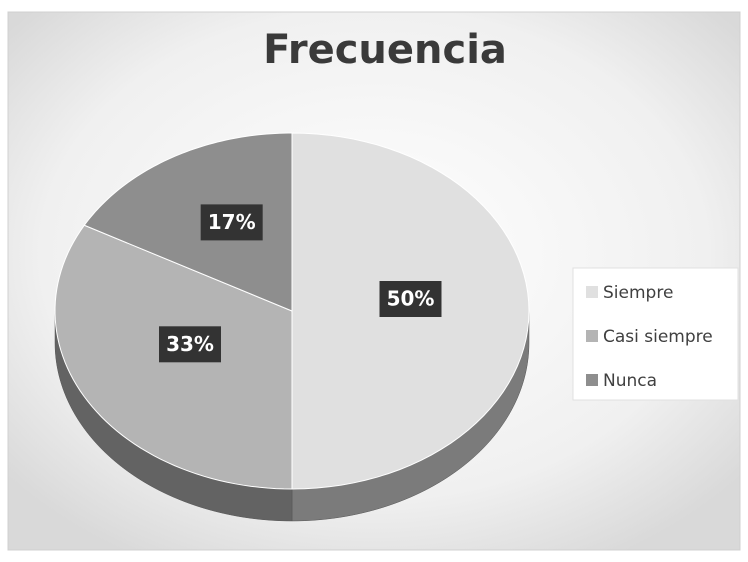 This screenshot has width=748, height=562. Describe the element at coordinates (638, 293) in the screenshot. I see `legend-label: Siempre` at that location.